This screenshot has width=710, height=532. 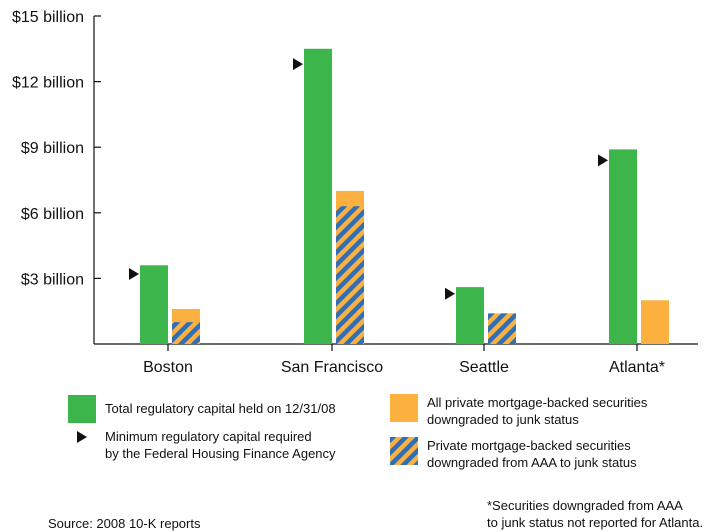 What do you see at coordinates (637, 367) in the screenshot?
I see `x-category-label: Atlanta*` at bounding box center [637, 367].